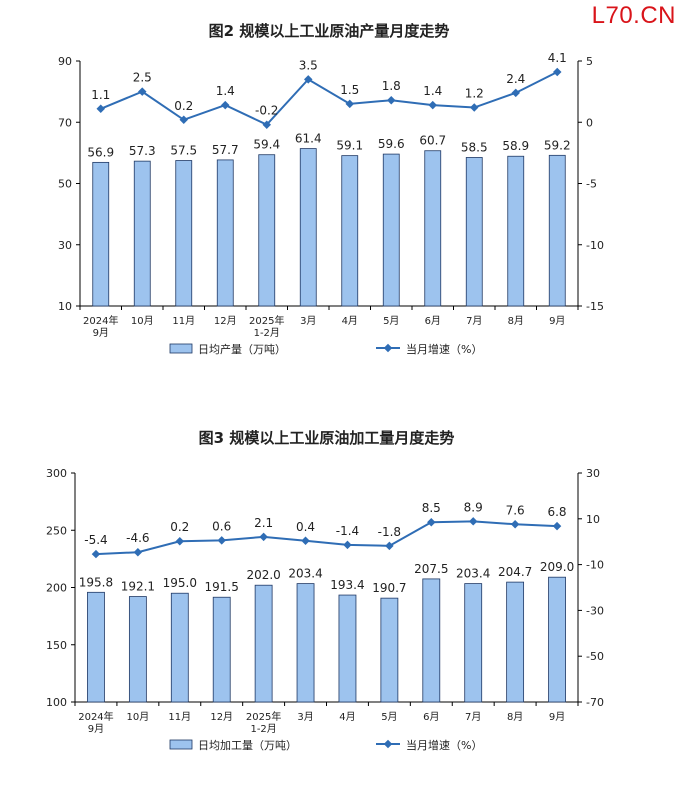 The height and width of the screenshot is (791, 684). Describe the element at coordinates (138, 587) in the screenshot. I see `bar-value-label: 192.1` at that location.